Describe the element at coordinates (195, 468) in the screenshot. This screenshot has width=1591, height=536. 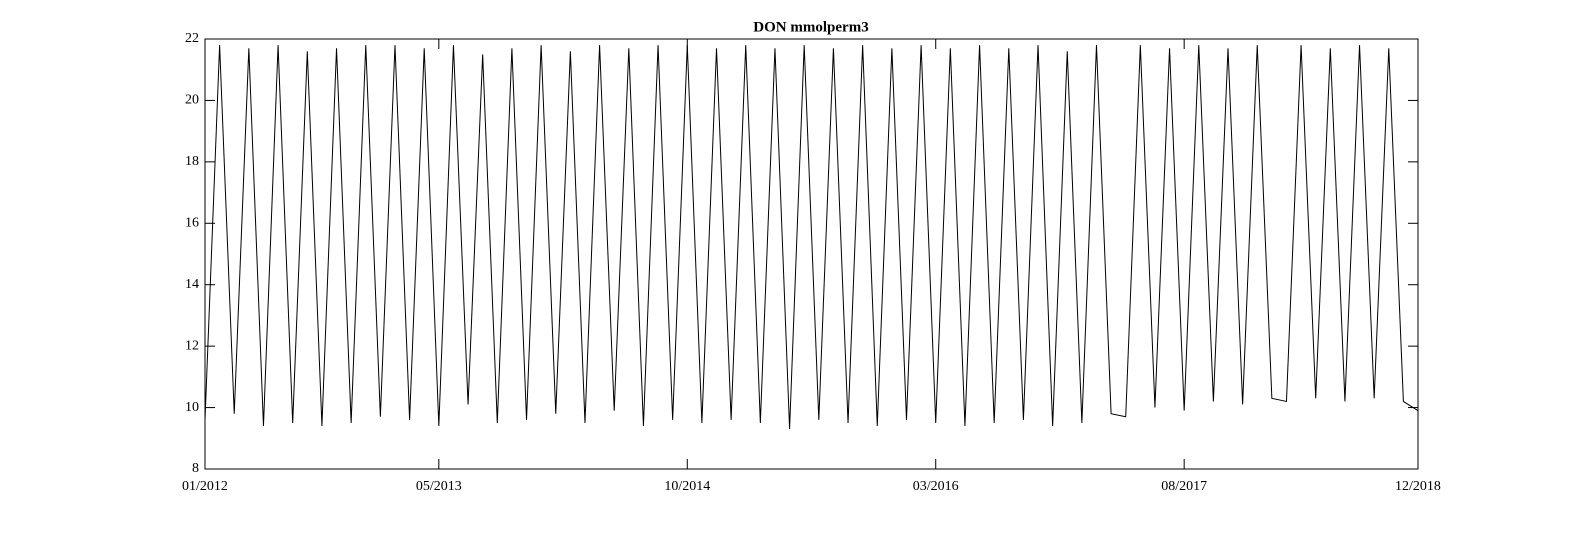
I see `y-tick-label: 8` at that location.